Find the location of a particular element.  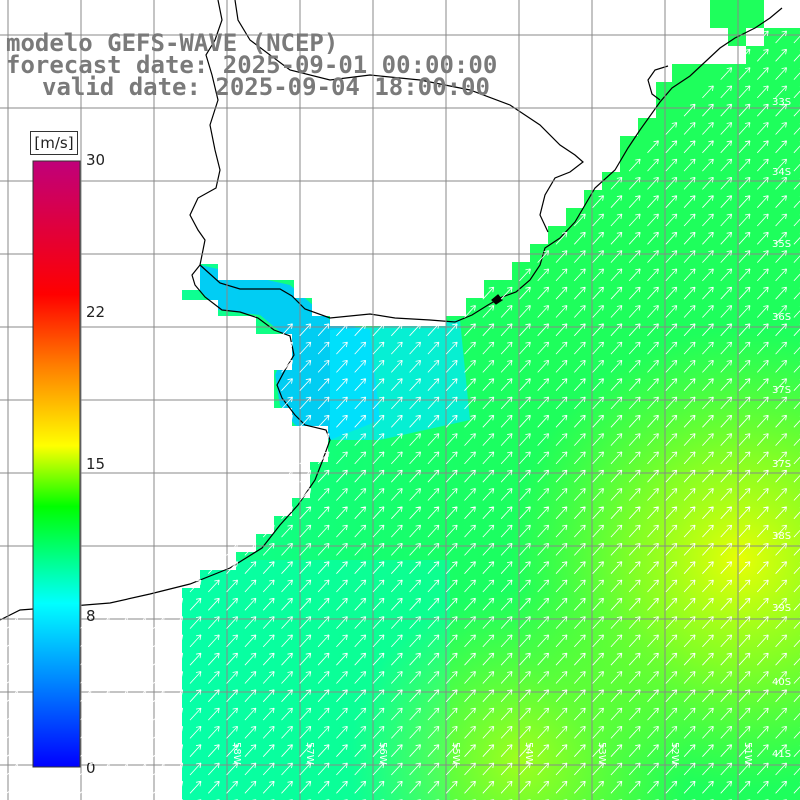

lon-label-53w: 53W is located at coordinates (601, 753).